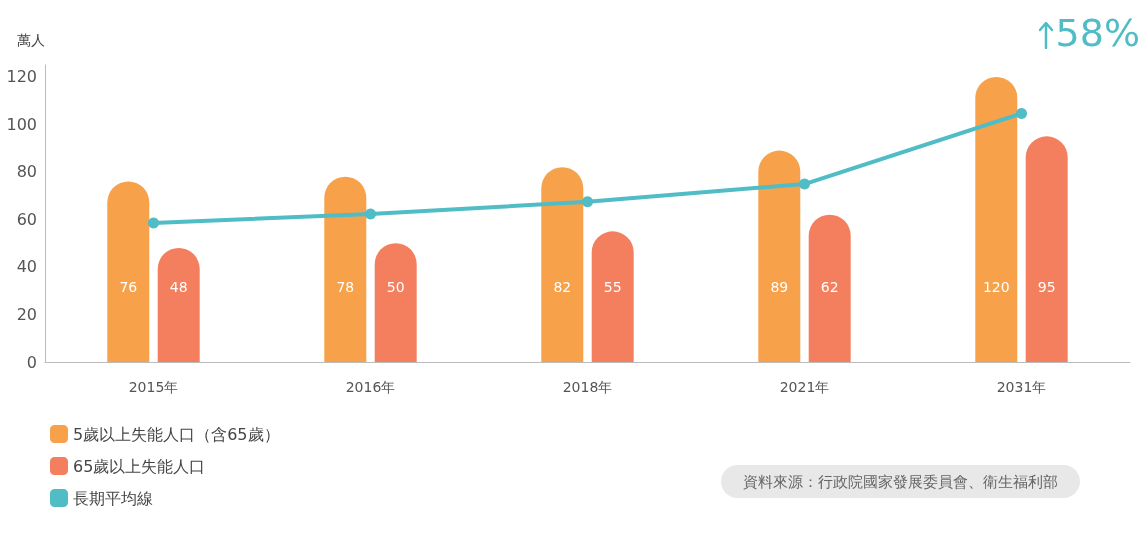 The height and width of the screenshot is (536, 1140). What do you see at coordinates (26, 219) in the screenshot?
I see `y-tick-label: 60` at bounding box center [26, 219].